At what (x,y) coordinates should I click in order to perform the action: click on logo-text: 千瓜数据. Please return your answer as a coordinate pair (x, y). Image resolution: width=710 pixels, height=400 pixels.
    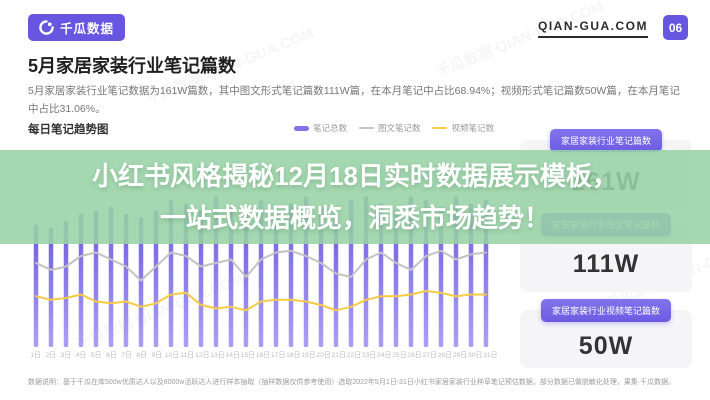
    Looking at the image, I should click on (87, 29).